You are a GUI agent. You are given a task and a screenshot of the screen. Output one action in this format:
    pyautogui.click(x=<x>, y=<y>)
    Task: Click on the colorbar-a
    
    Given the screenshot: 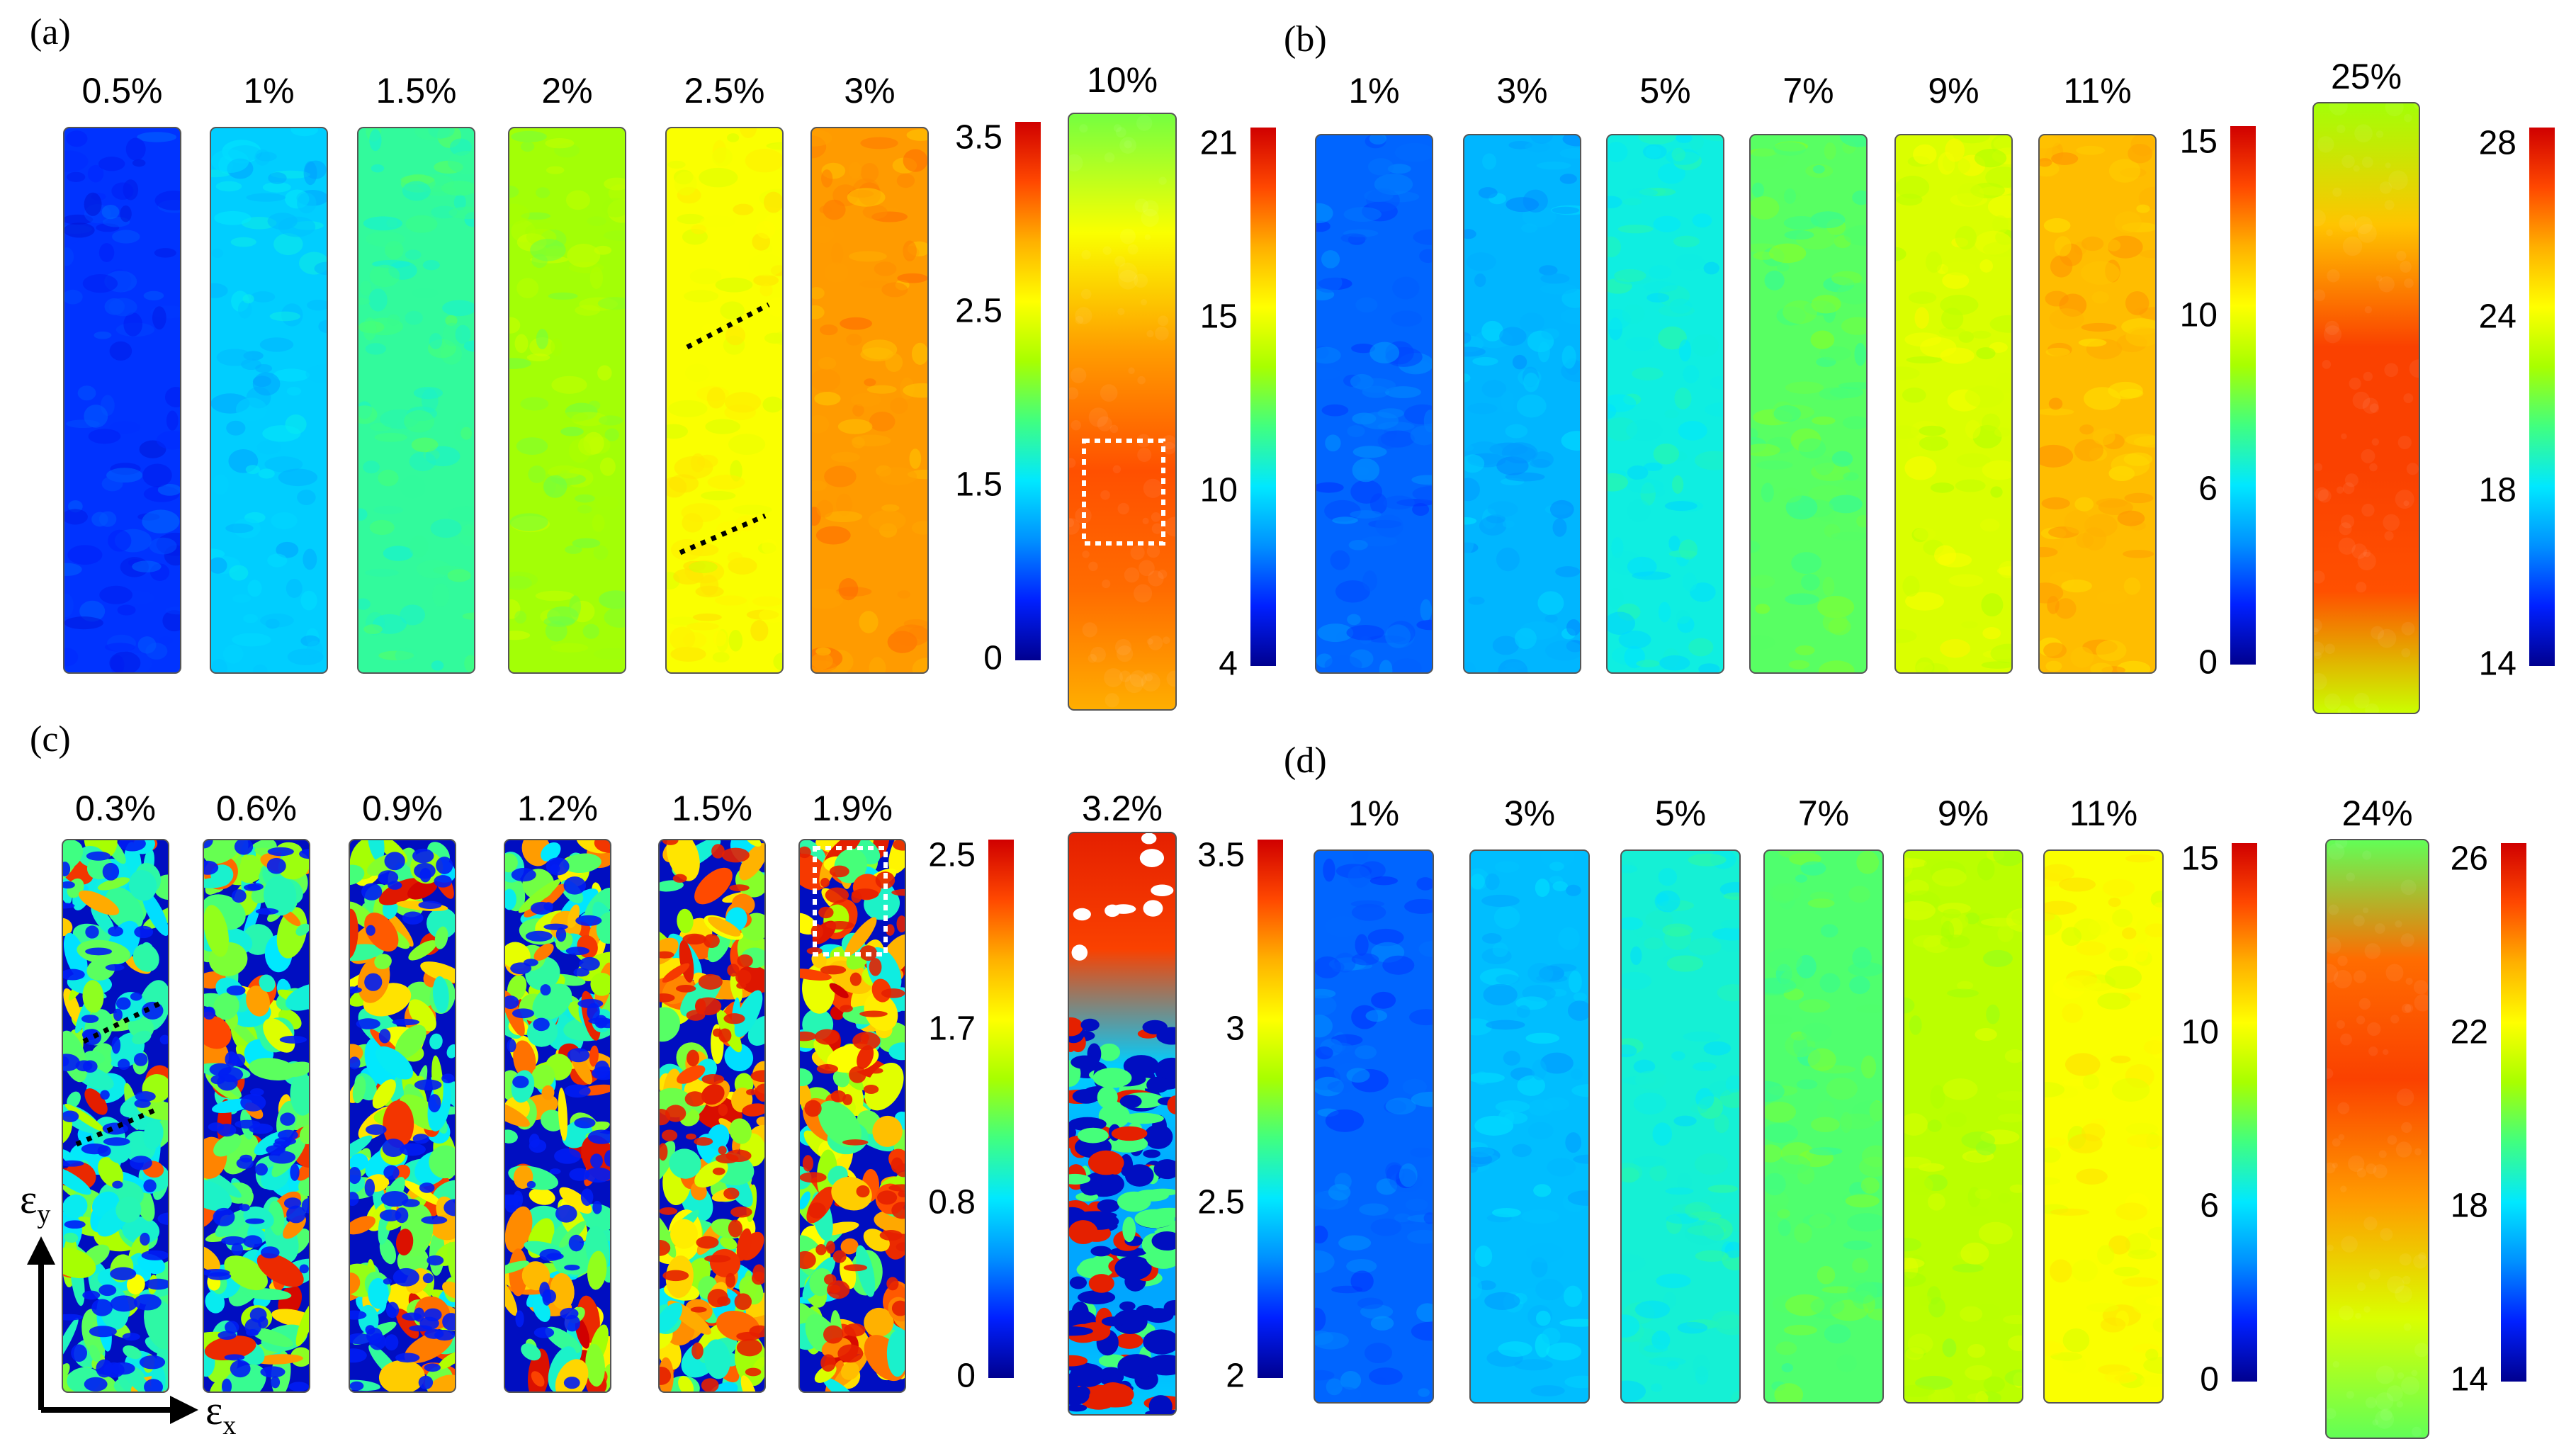 What is the action you would take?
    pyautogui.click(x=1028, y=391)
    